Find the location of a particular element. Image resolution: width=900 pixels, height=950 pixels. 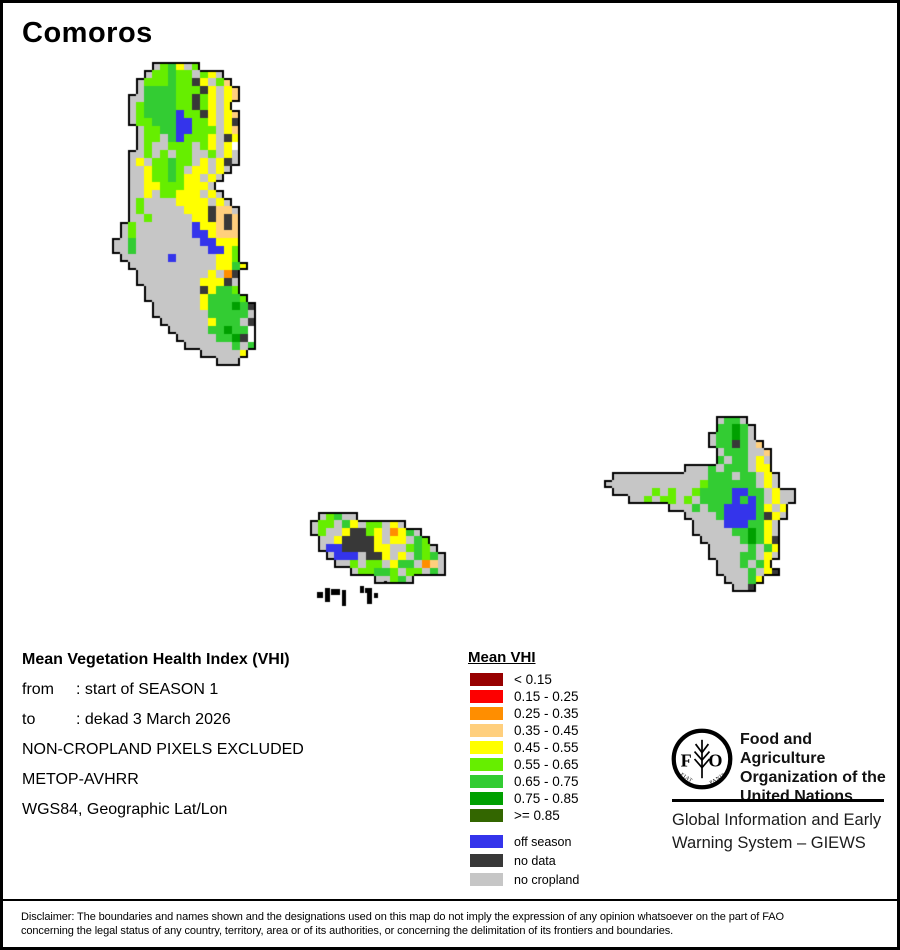

legend-class-row: 0.65 - 0.75 is located at coordinates (524, 781).